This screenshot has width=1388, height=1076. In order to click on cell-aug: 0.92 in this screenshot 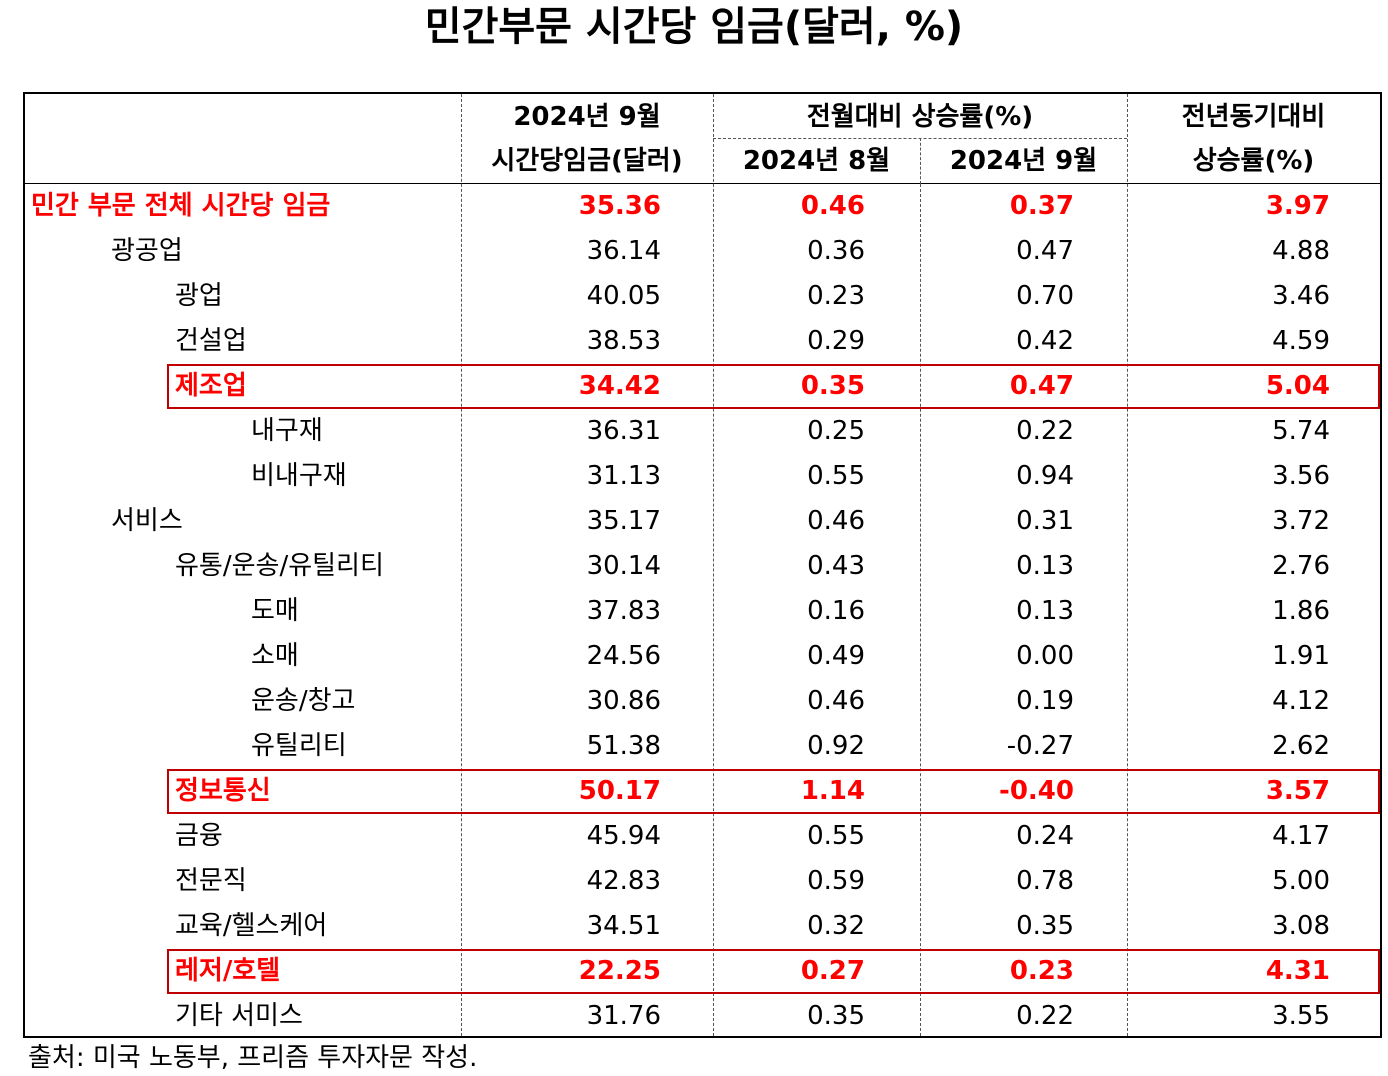, I will do `click(836, 746)`.